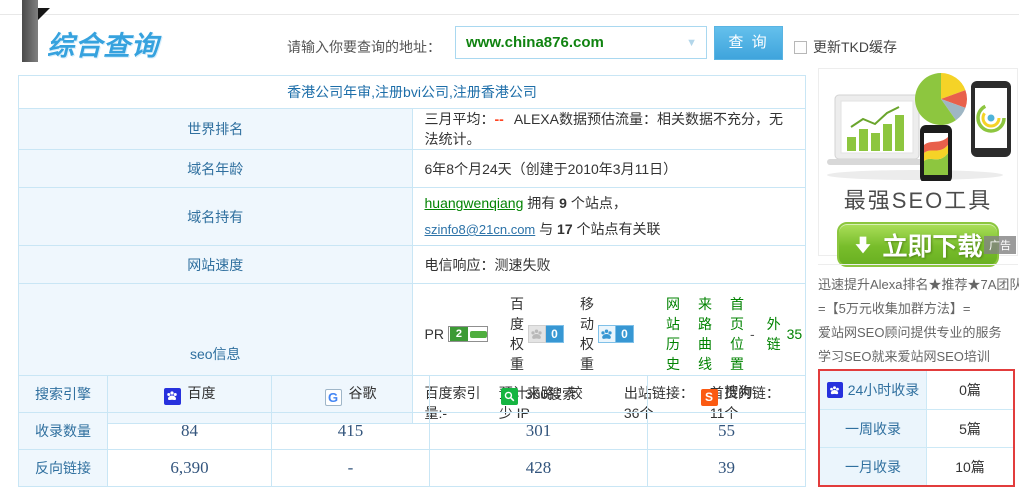  What do you see at coordinates (215, 129) in the screenshot?
I see `world-rank-label: 世界排名` at bounding box center [215, 129].